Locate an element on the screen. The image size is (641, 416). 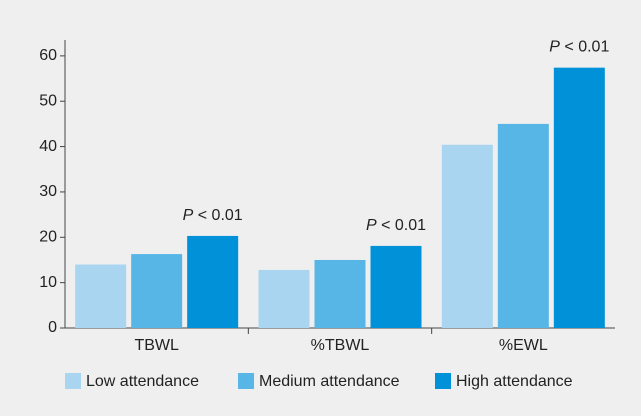
legend-label: Medium attendance is located at coordinates (329, 381).